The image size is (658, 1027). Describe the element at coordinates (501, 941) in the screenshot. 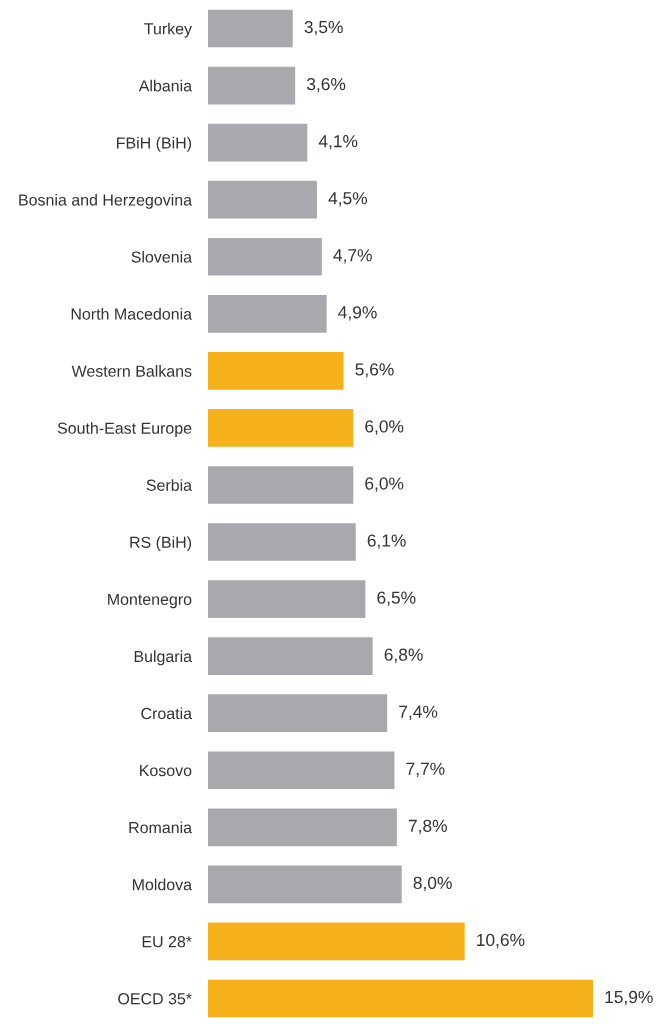

I see `data-label: 10,6%` at that location.